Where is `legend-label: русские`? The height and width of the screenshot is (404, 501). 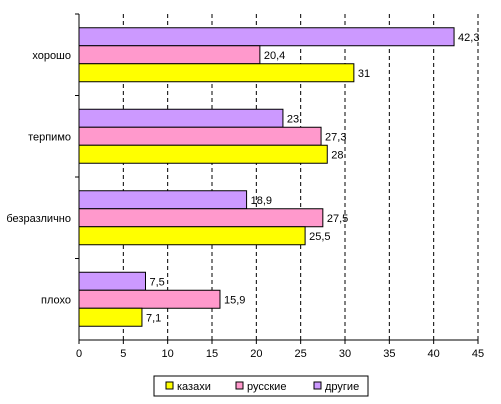
legend-label: русские is located at coordinates (266, 387).